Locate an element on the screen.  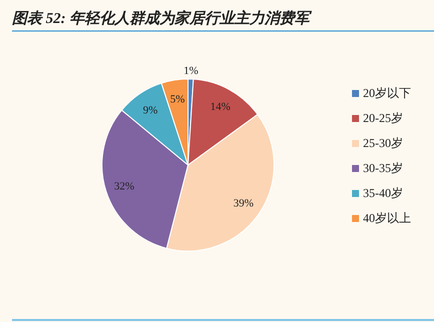
data-label: 39% is located at coordinates (243, 204).